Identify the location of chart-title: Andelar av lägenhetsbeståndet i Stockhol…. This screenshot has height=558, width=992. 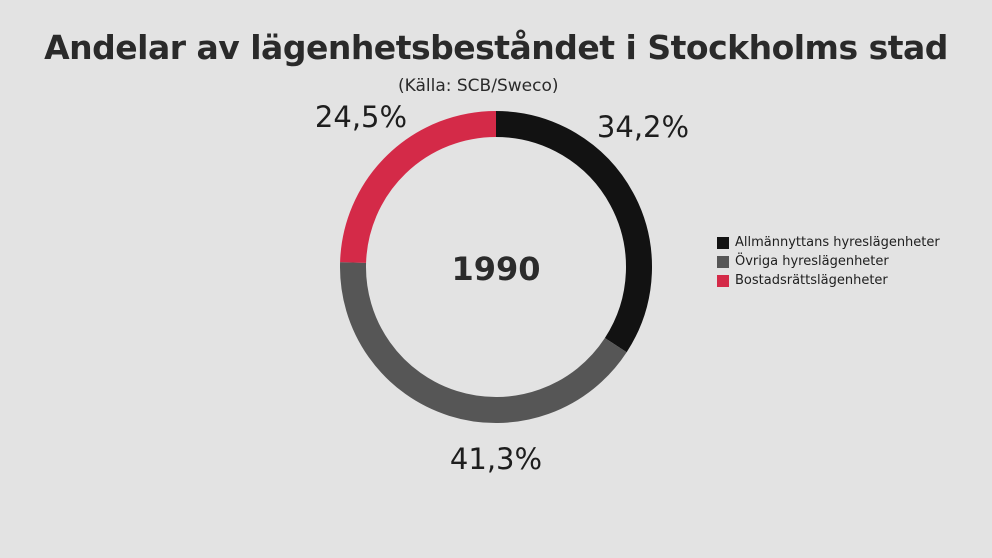
(496, 47).